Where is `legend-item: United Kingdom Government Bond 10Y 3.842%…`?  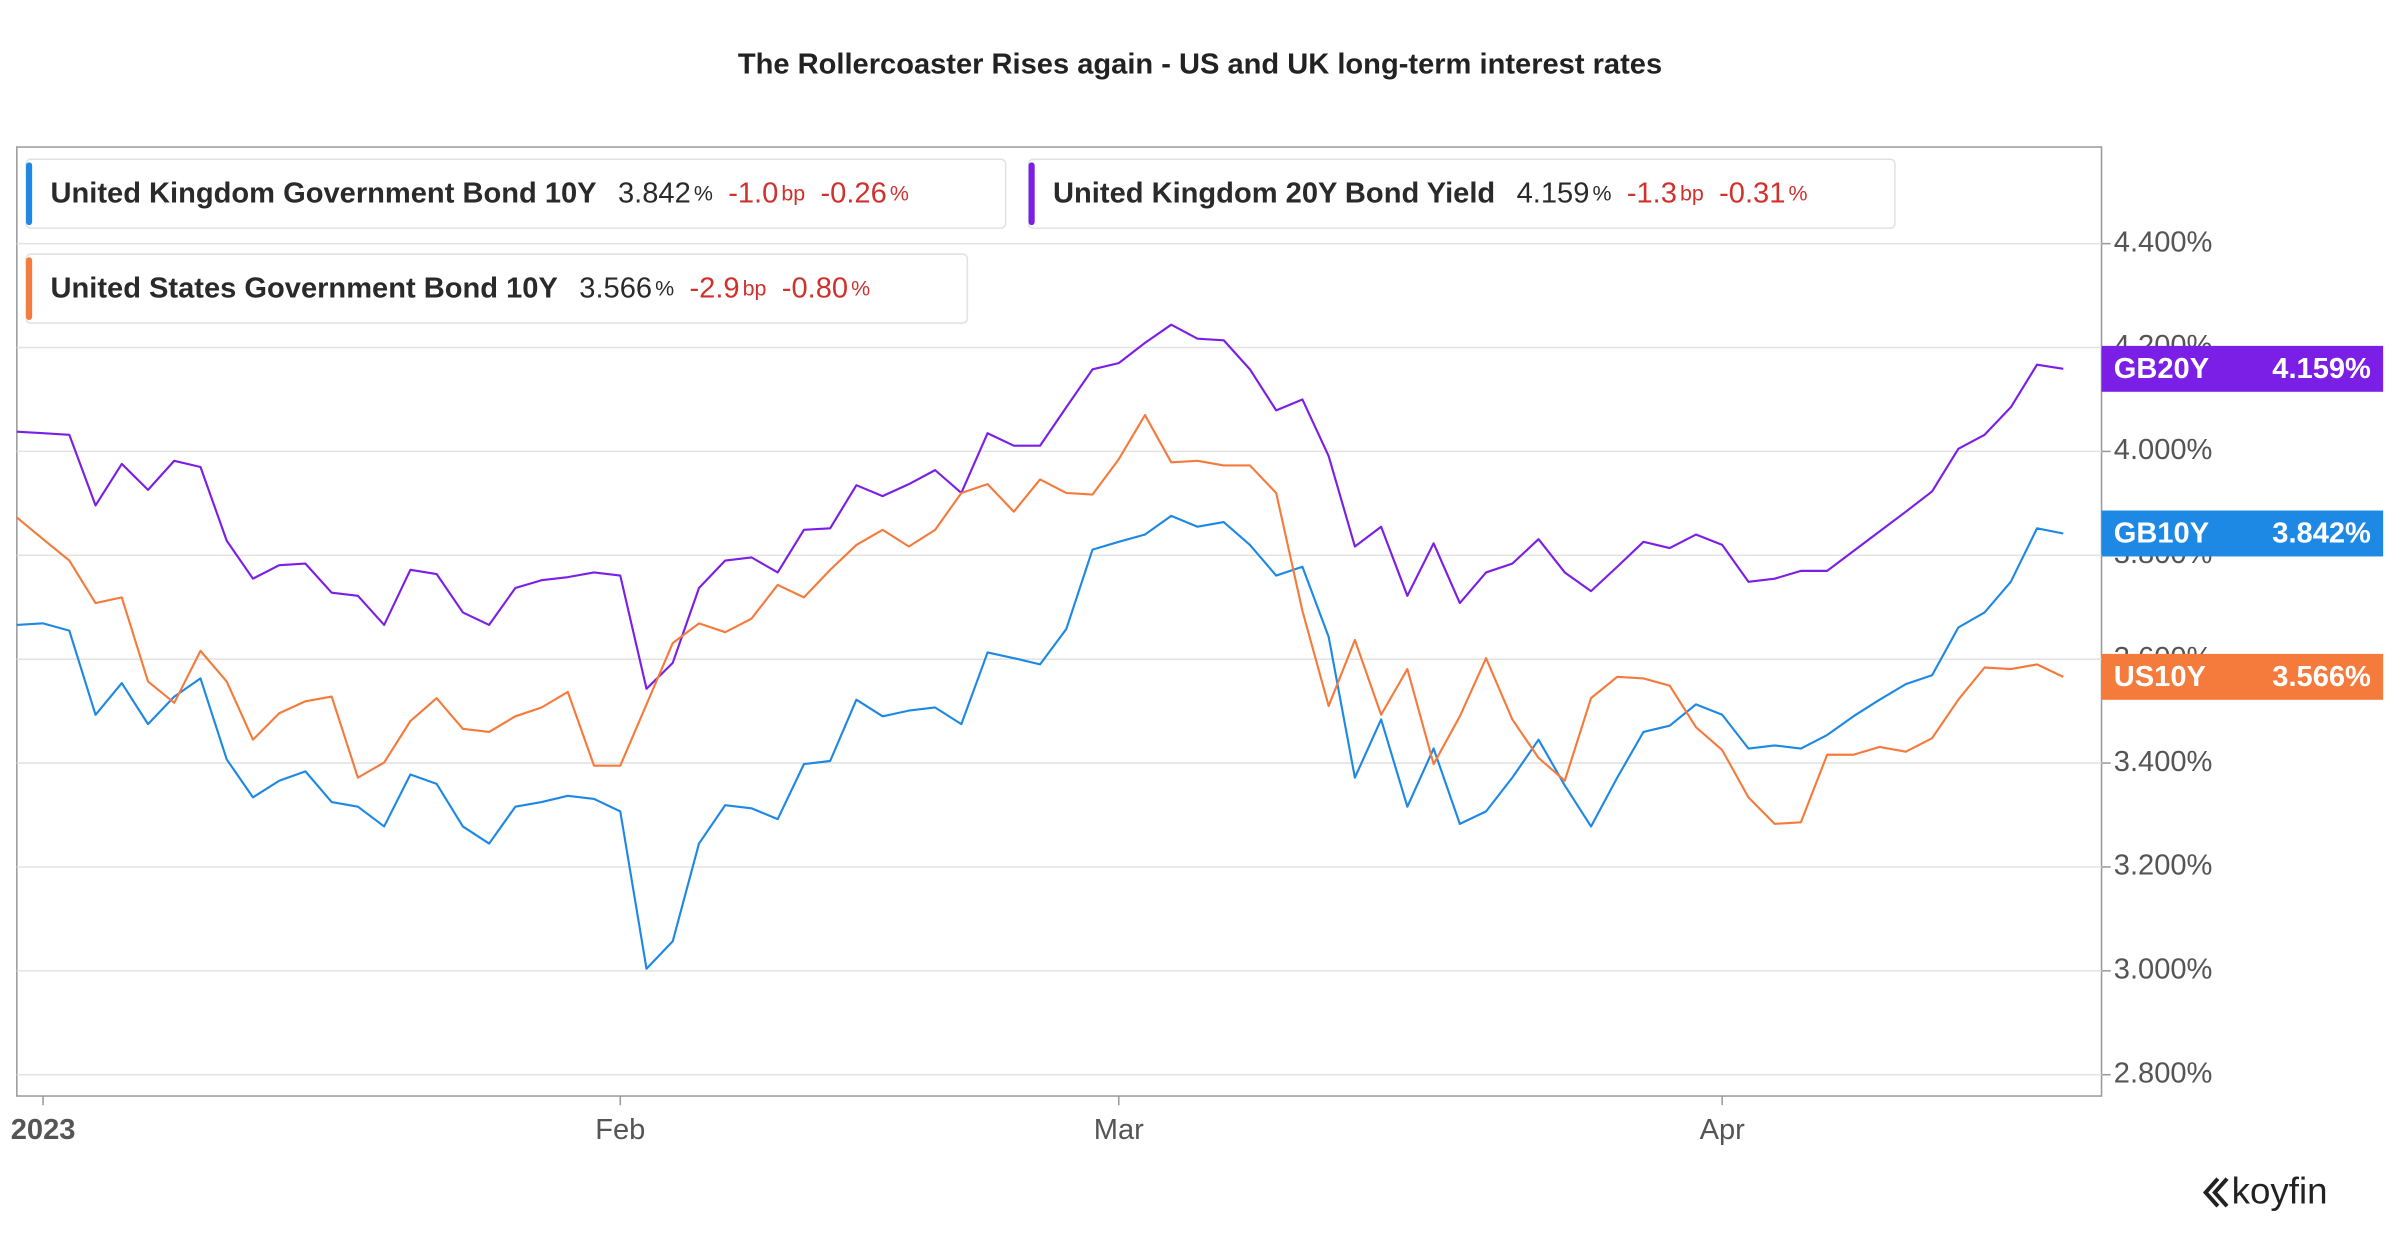 legend-item: United Kingdom Government Bond 10Y 3.842%… is located at coordinates (516, 193).